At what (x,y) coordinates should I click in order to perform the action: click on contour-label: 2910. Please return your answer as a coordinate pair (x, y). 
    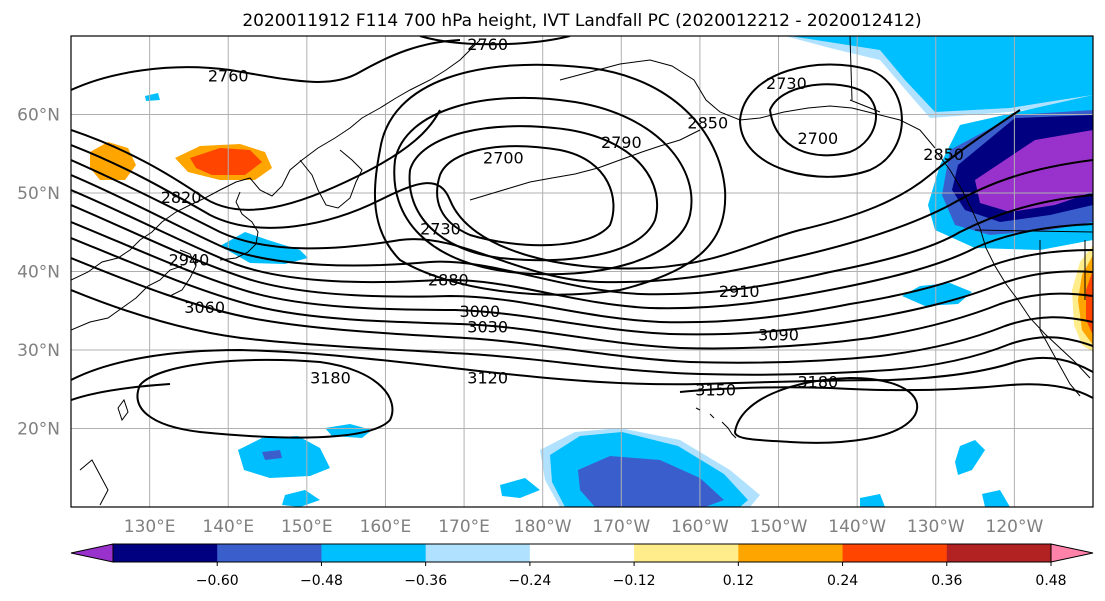
    Looking at the image, I should click on (739, 291).